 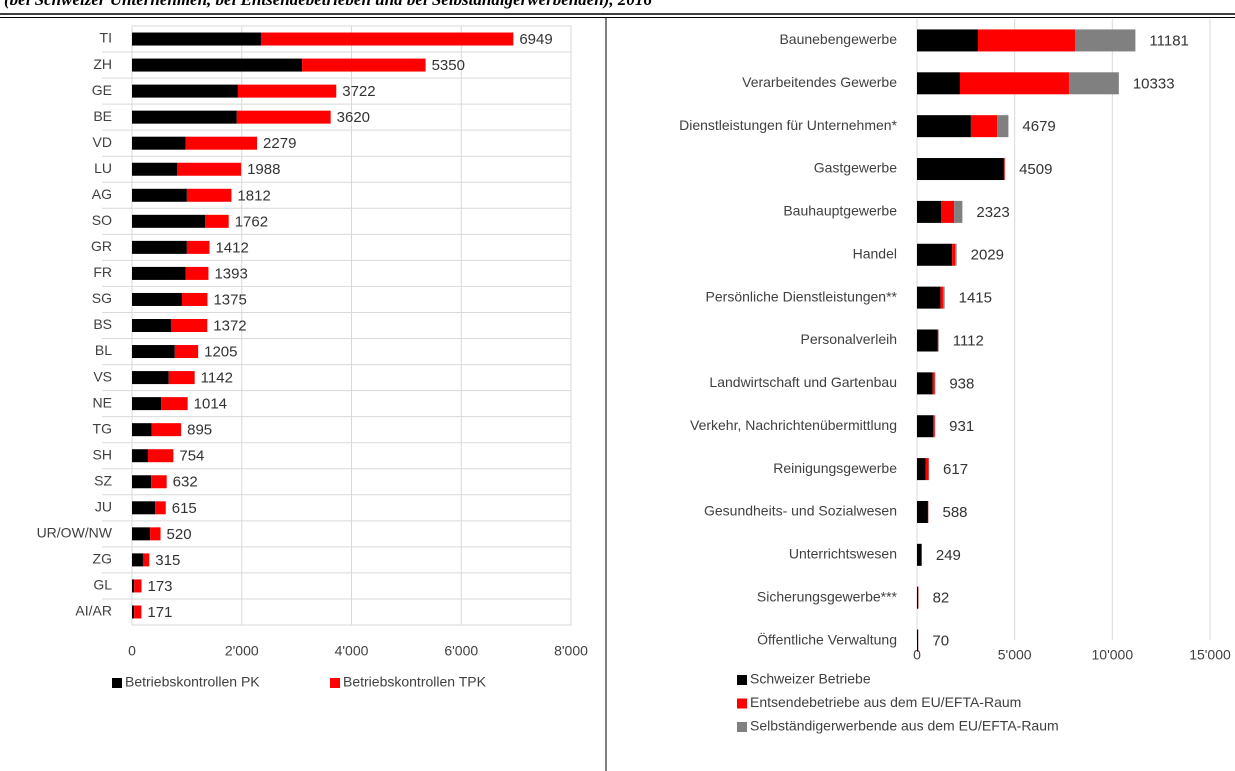 I want to click on category-label: Reinigungsgewerbe, so click(x=835, y=468).